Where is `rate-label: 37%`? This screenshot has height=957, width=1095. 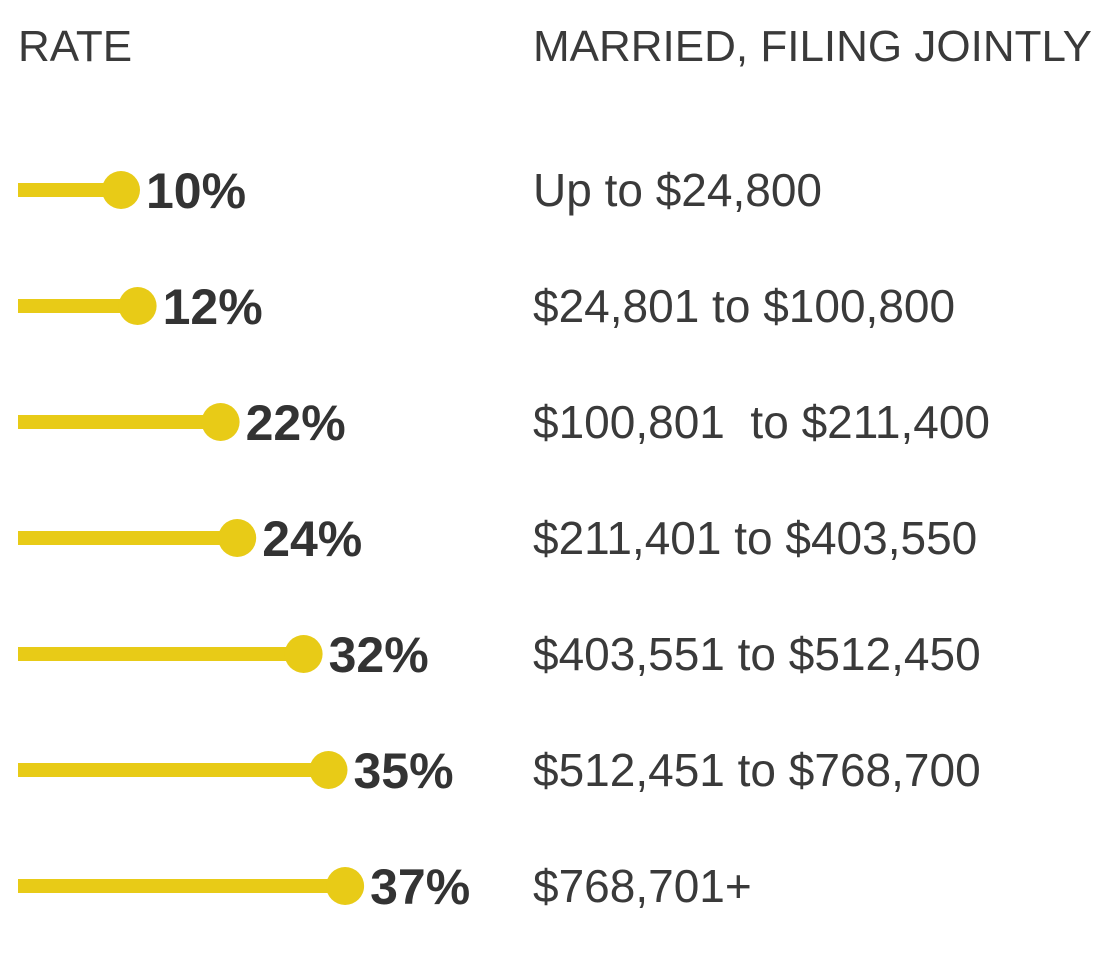
rate-label: 37% is located at coordinates (420, 887).